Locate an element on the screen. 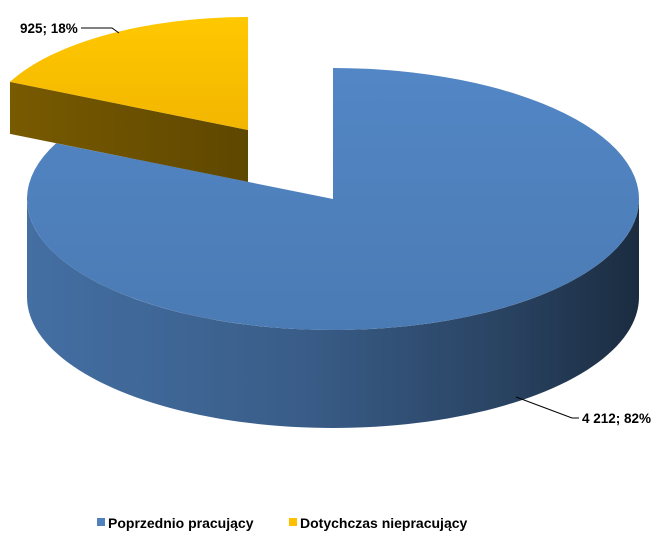 The image size is (663, 536). data-label-slice-1: 925; 18% is located at coordinates (49, 28).